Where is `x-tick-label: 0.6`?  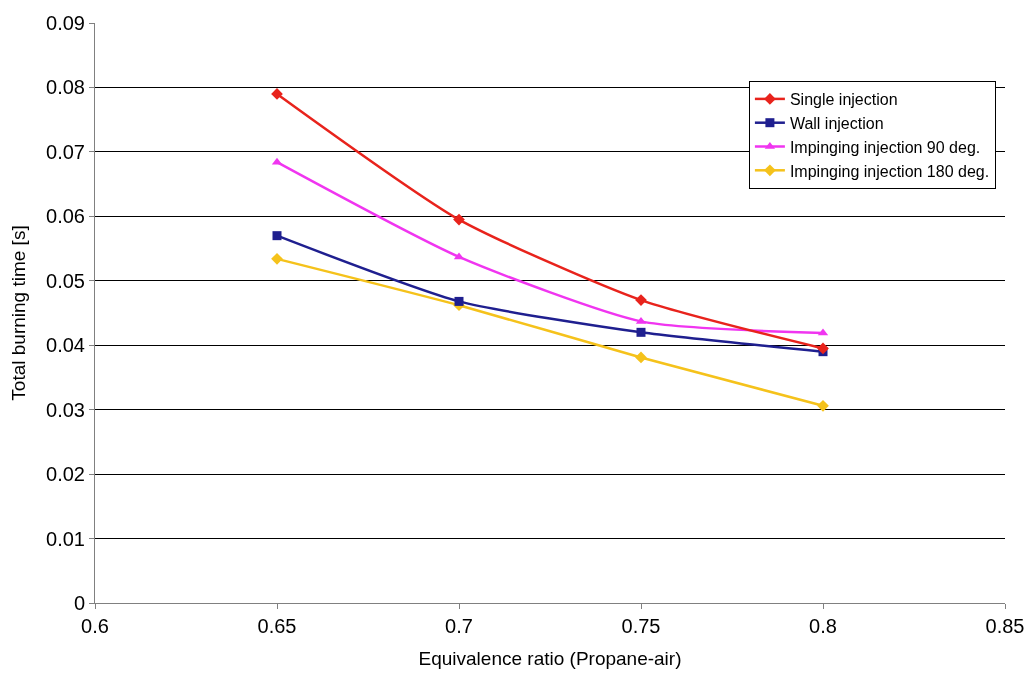
x-tick-label: 0.6 is located at coordinates (95, 626).